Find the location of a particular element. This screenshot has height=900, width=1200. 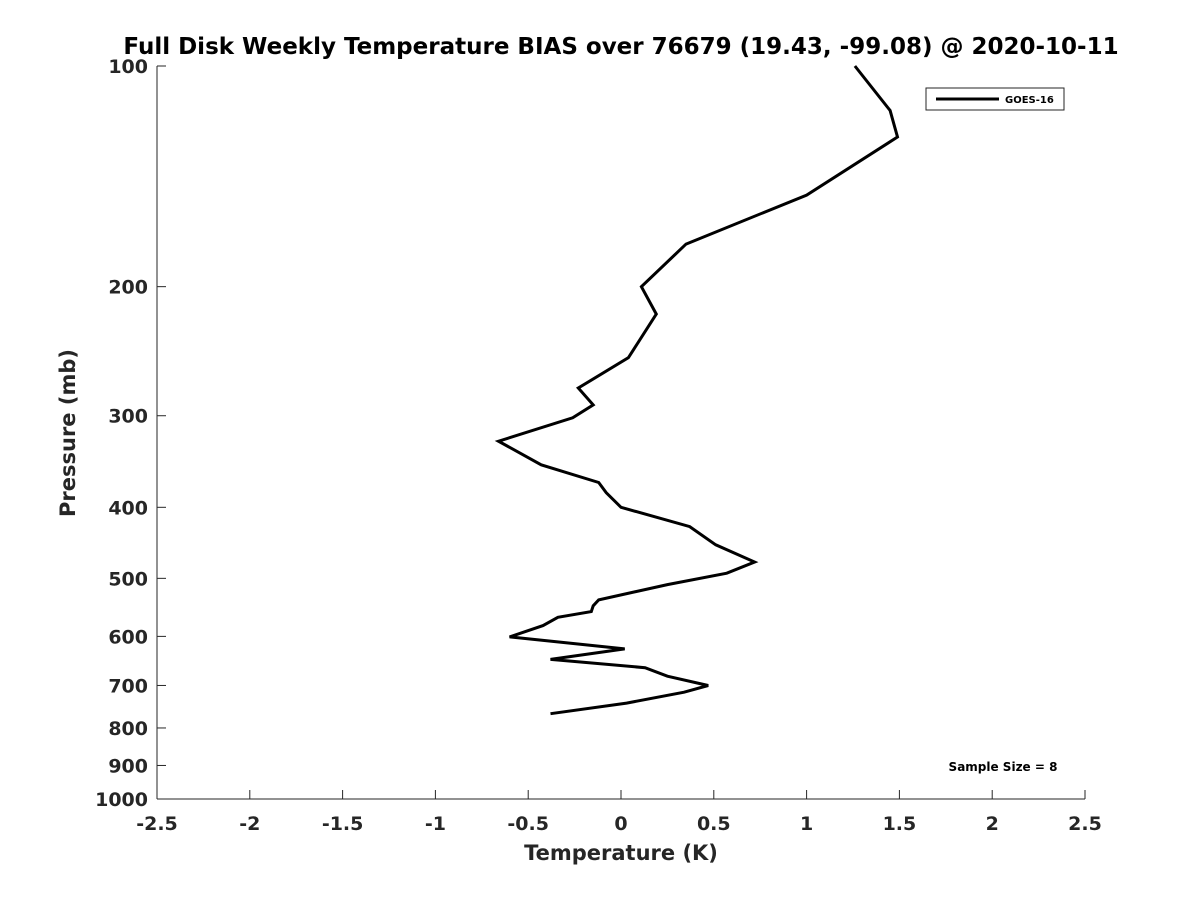

y-tick-label: 100 is located at coordinates (128, 67).